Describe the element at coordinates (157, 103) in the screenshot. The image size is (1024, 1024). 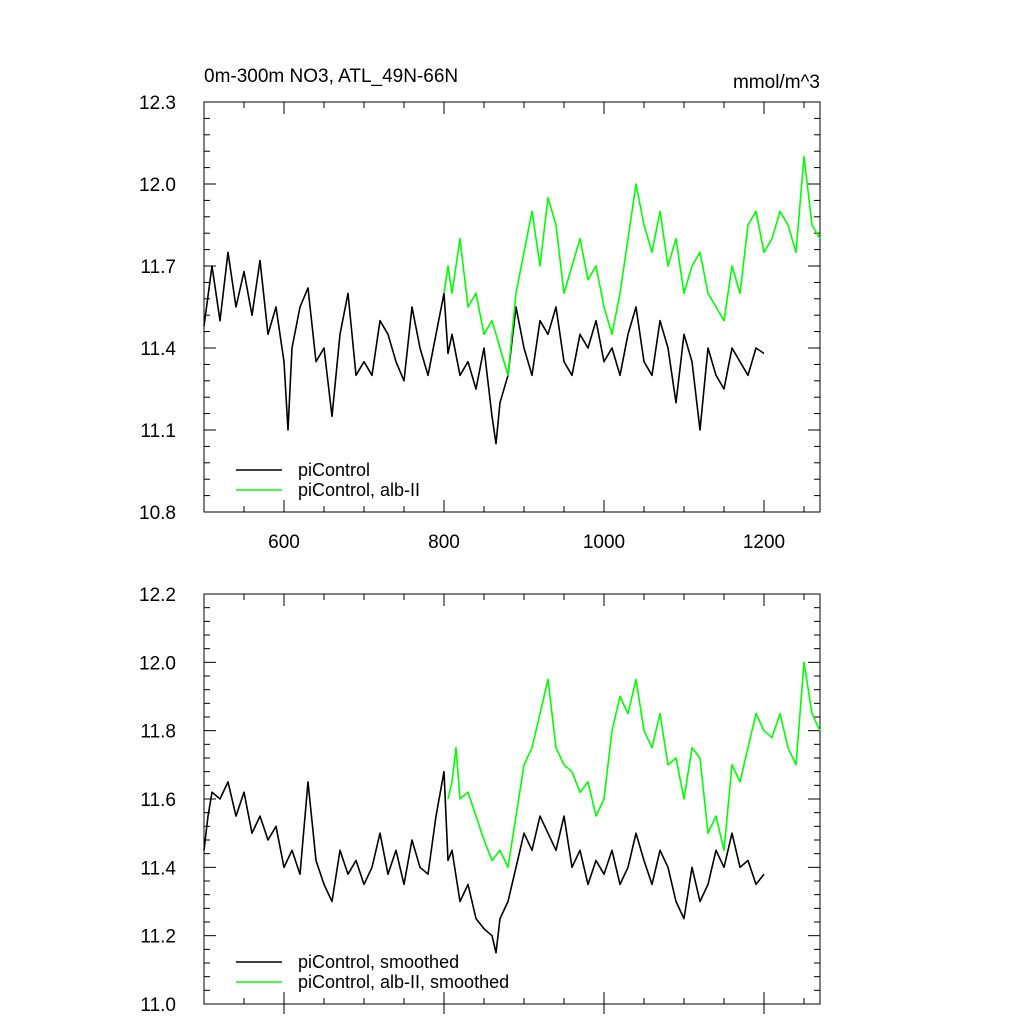
I see `y-tick-label: 12.3` at that location.